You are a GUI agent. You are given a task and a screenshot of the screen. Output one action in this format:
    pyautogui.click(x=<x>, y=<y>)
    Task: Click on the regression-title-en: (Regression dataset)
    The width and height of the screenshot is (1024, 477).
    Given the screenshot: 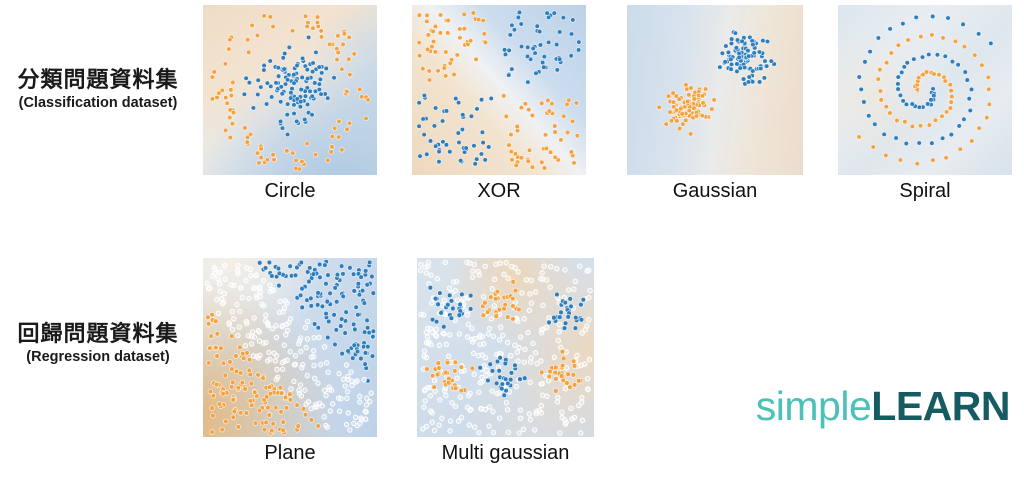 What is the action you would take?
    pyautogui.click(x=98, y=356)
    